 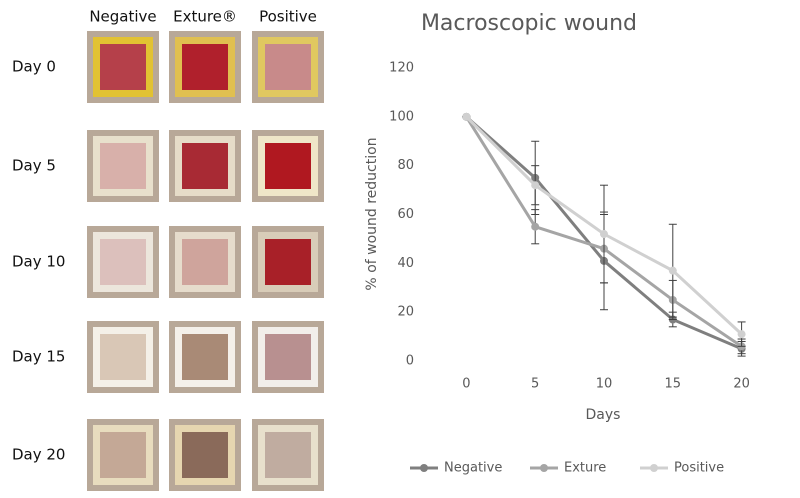 What do you see at coordinates (38, 357) in the screenshot?
I see `row-label: Day 15` at bounding box center [38, 357].